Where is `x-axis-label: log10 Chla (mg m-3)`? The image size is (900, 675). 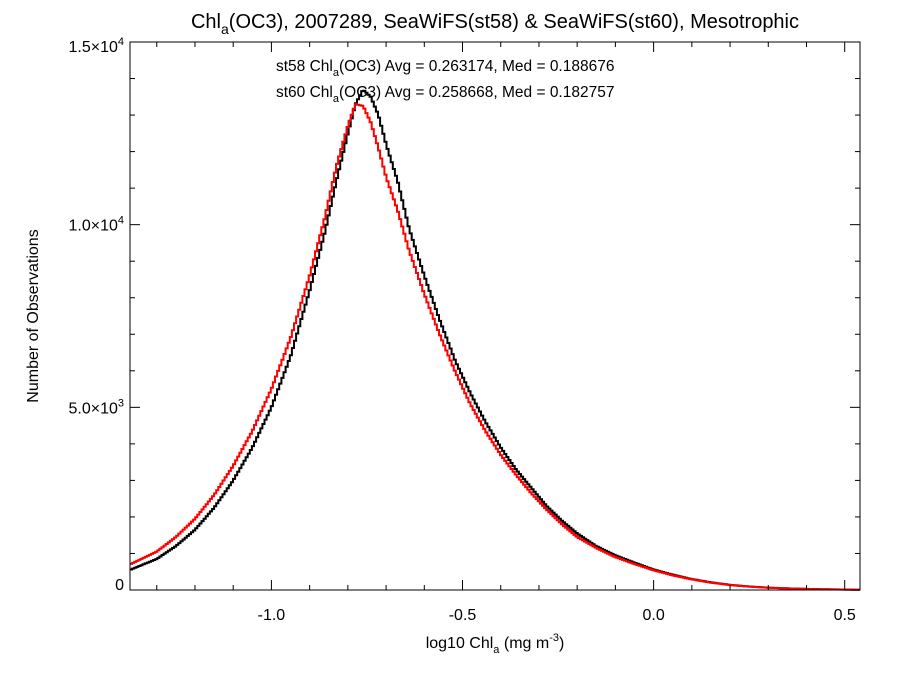 x-axis-label: log10 Chla (mg m-3) is located at coordinates (495, 644).